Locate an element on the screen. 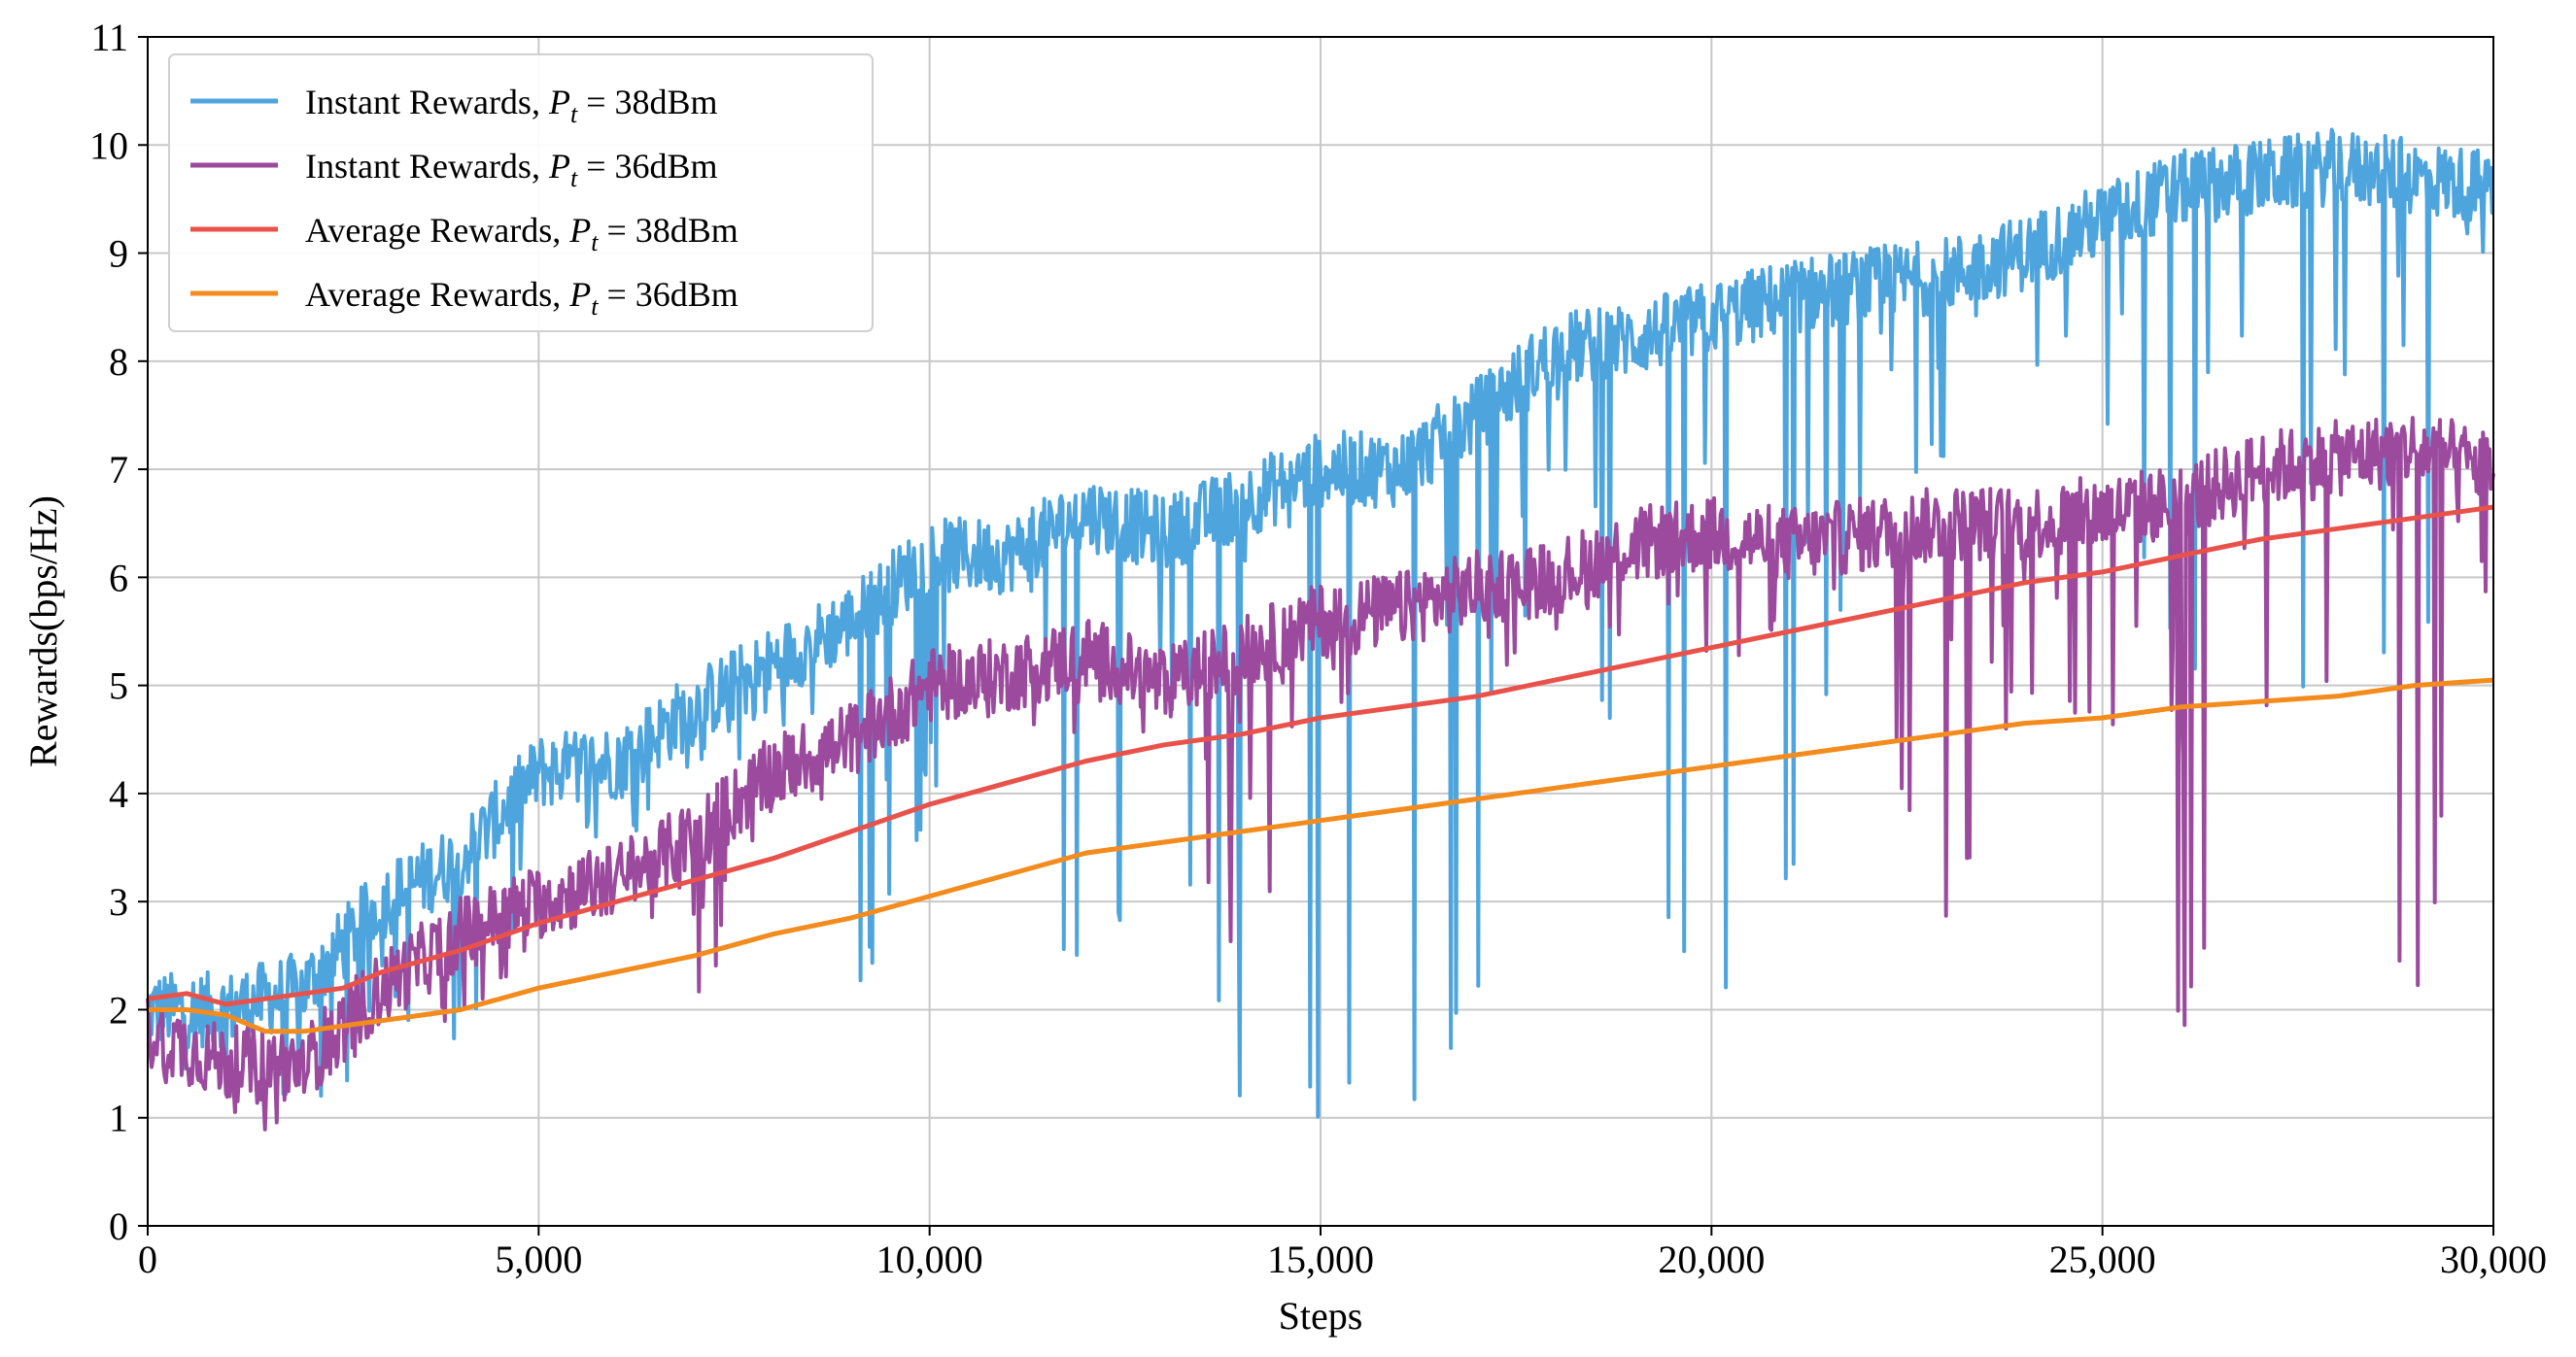 The height and width of the screenshot is (1357, 2576). y-tick-label: 7 is located at coordinates (118, 470).